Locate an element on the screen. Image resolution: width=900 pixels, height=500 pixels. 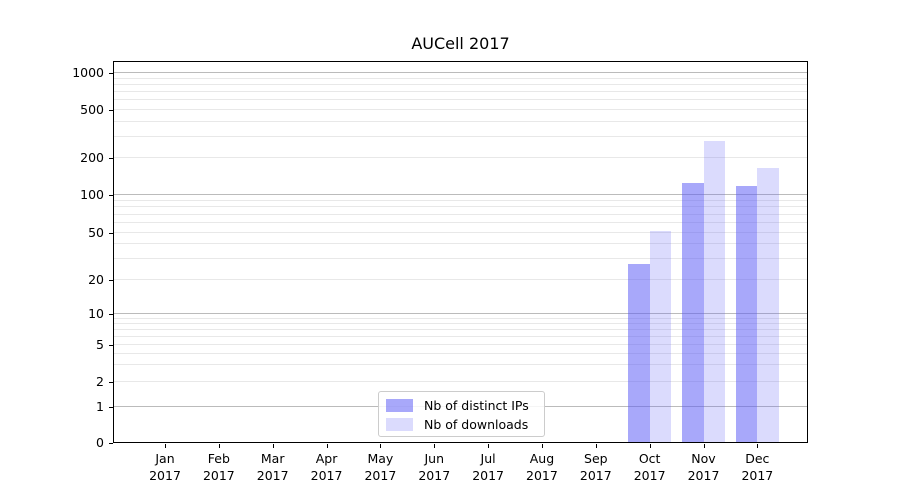
y-tick-label: 500 is located at coordinates (92, 109).